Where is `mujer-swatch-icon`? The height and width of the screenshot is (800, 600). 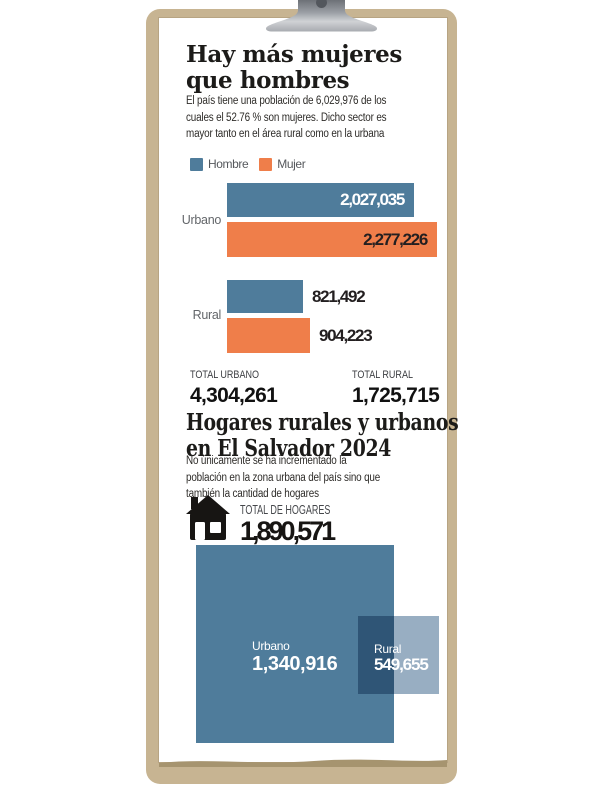
mujer-swatch-icon is located at coordinates (266, 164).